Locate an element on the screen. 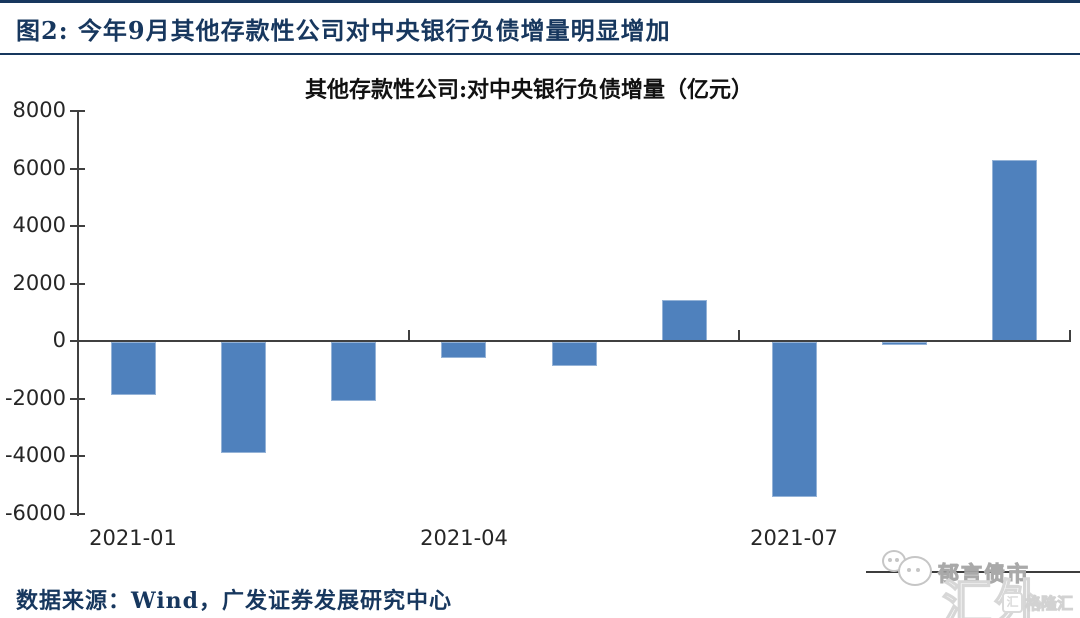 The image size is (1080, 618). watermark-brand-text: 郁言债市 is located at coordinates (984, 574).